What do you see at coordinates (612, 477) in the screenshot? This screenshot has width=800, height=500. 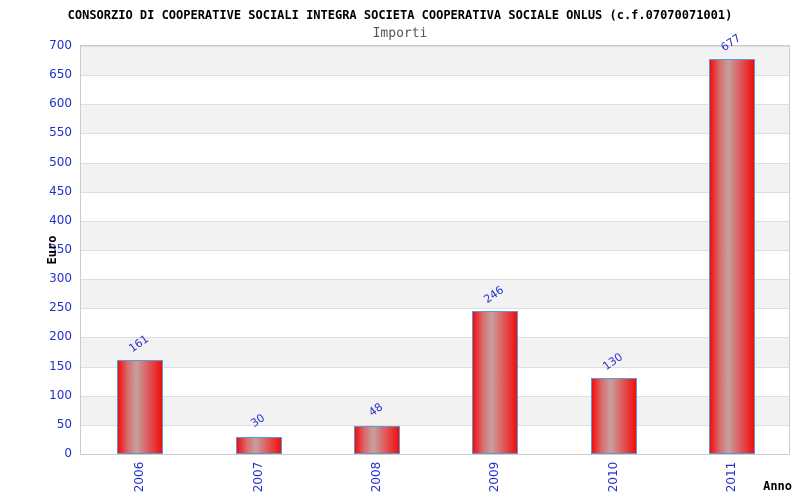 I see `x-tick-label: 2010` at bounding box center [612, 477].